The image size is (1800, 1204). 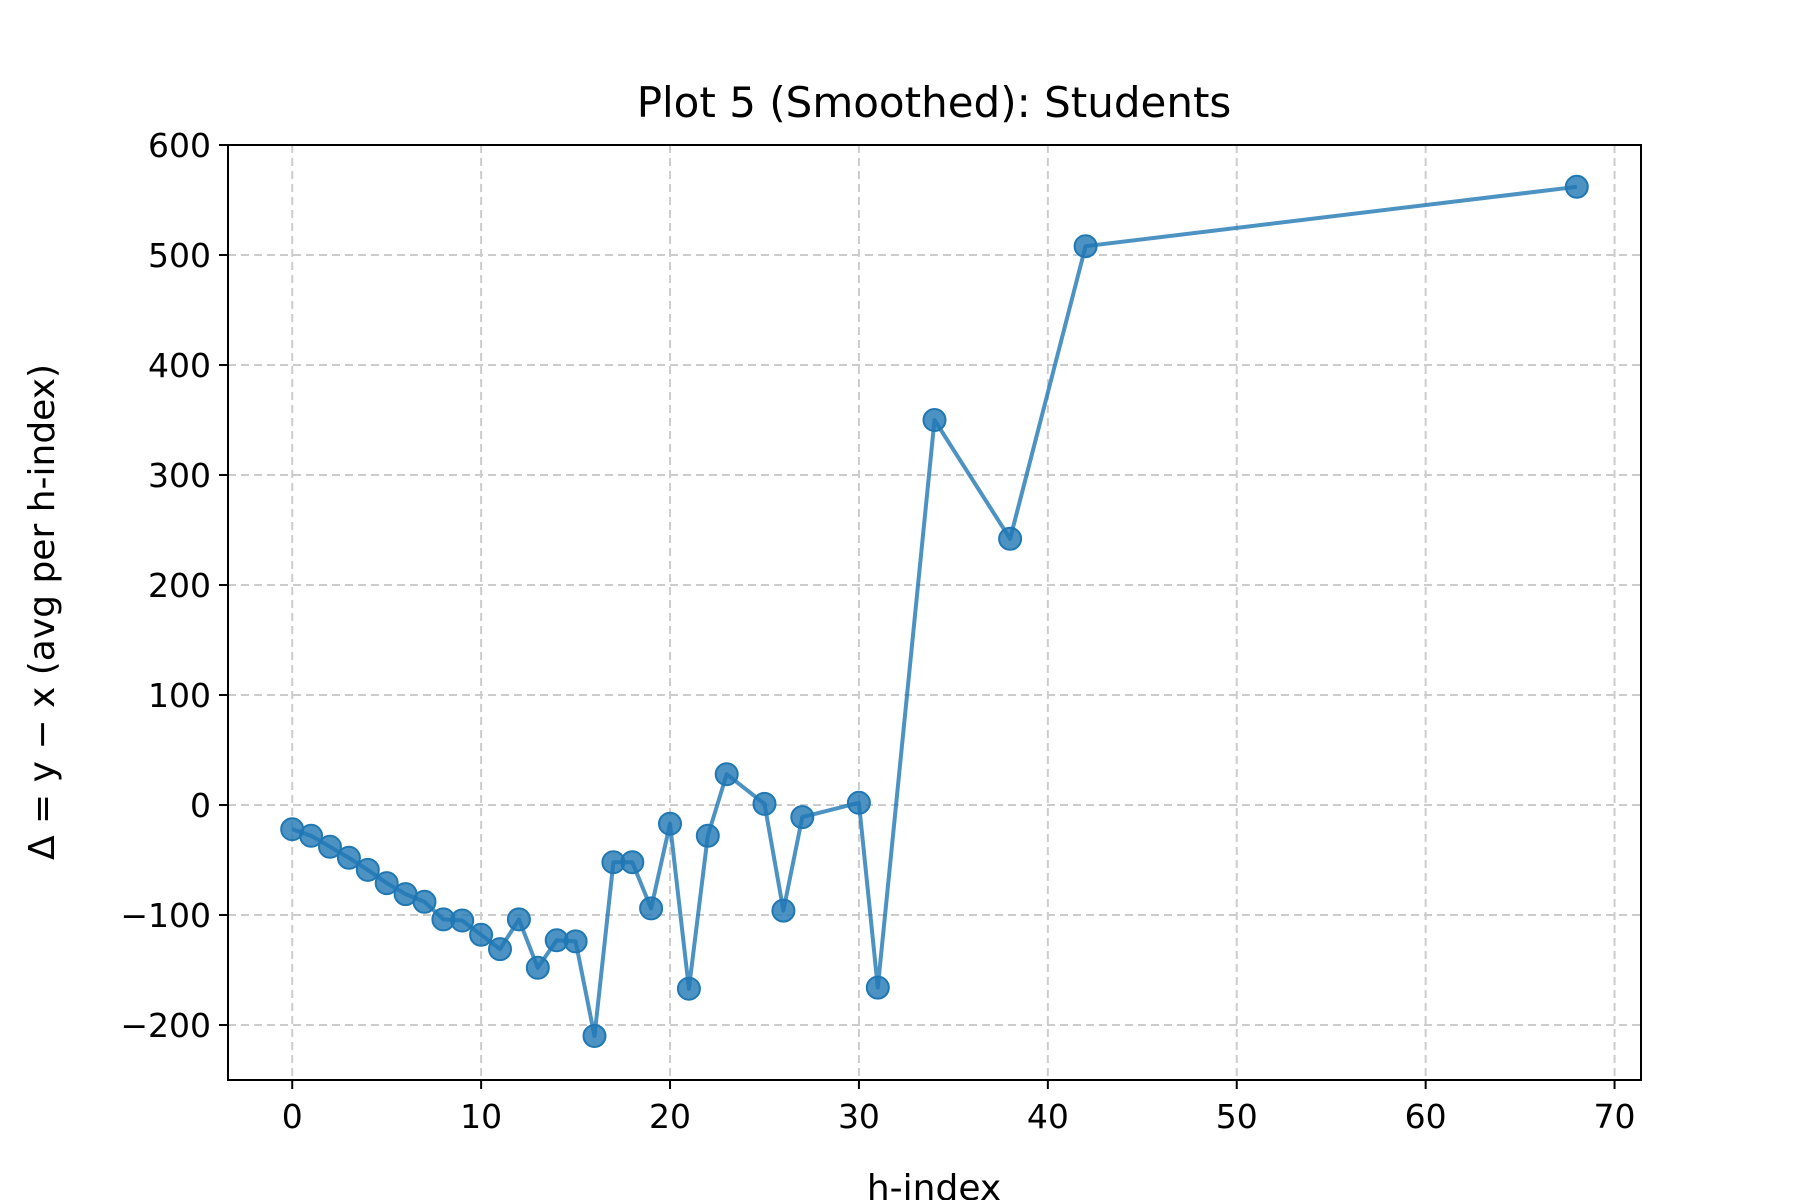 I want to click on chart-title: Plot 5 (Smoothed): Students, so click(x=934, y=102).